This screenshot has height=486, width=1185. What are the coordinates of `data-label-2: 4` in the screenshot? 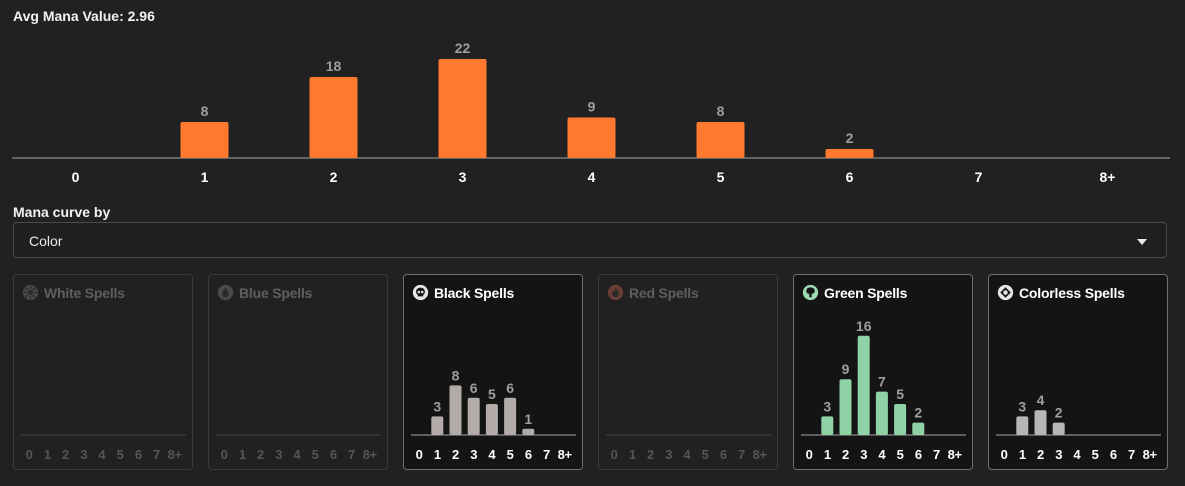 It's located at (1041, 400).